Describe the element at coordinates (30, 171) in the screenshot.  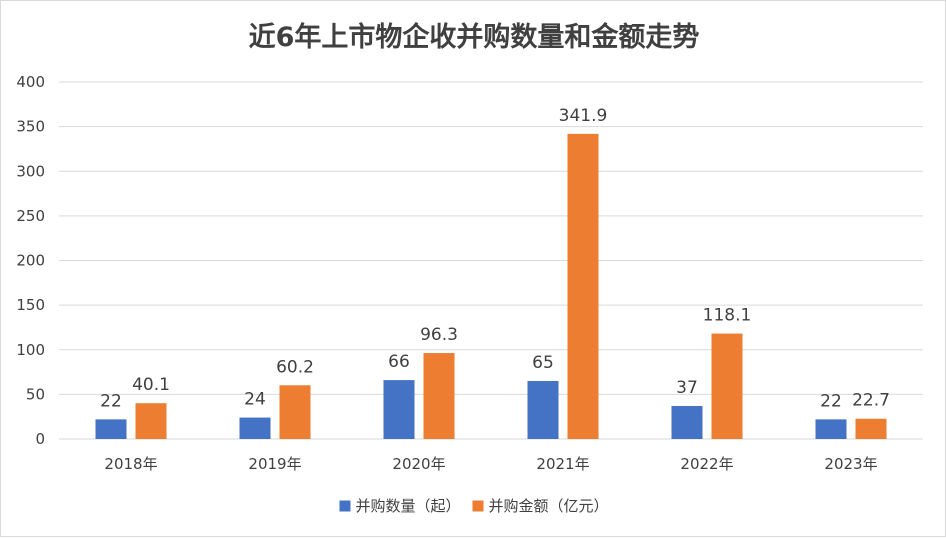
I see `y-tick-label: 300` at that location.